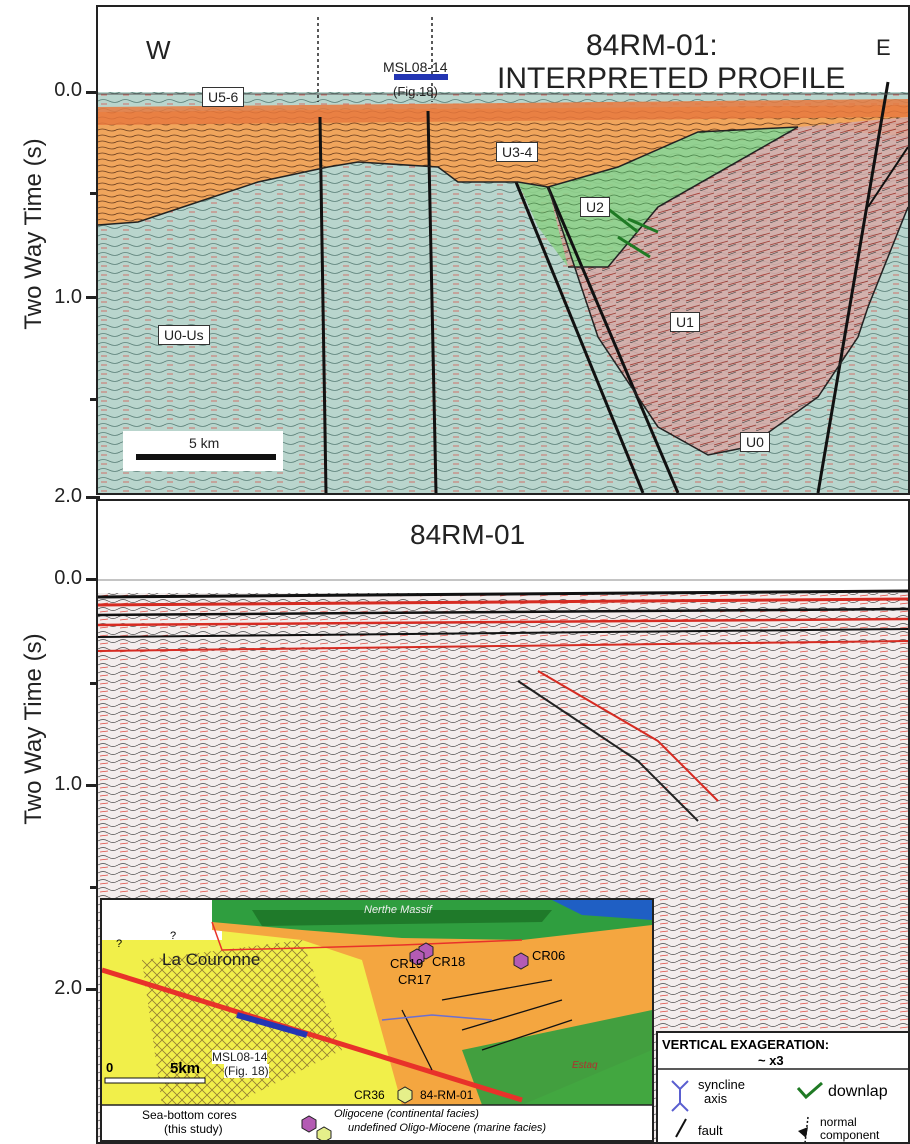  Describe the element at coordinates (246, 1071) in the screenshot. I see `map-fig-ref: (Fig. 18)` at that location.